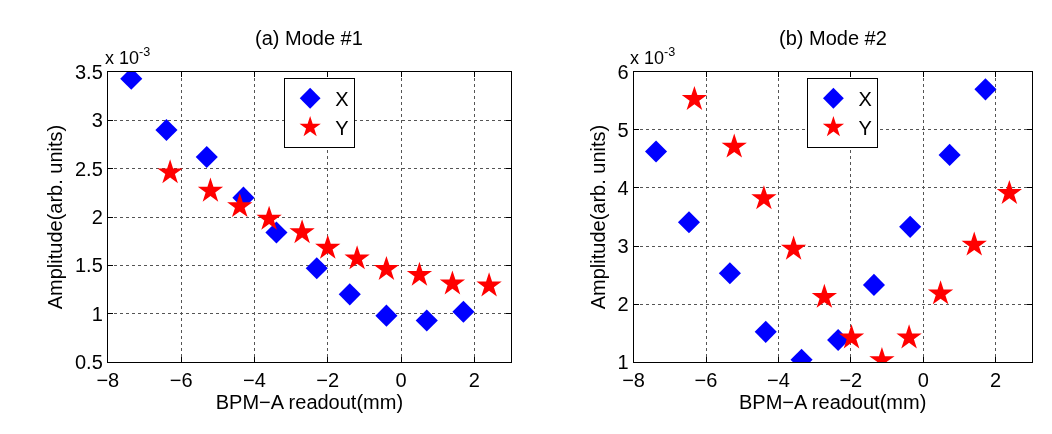 Image resolution: width=1052 pixels, height=434 pixels. Describe the element at coordinates (623, 129) in the screenshot. I see `y-tick-label: 5` at that location.